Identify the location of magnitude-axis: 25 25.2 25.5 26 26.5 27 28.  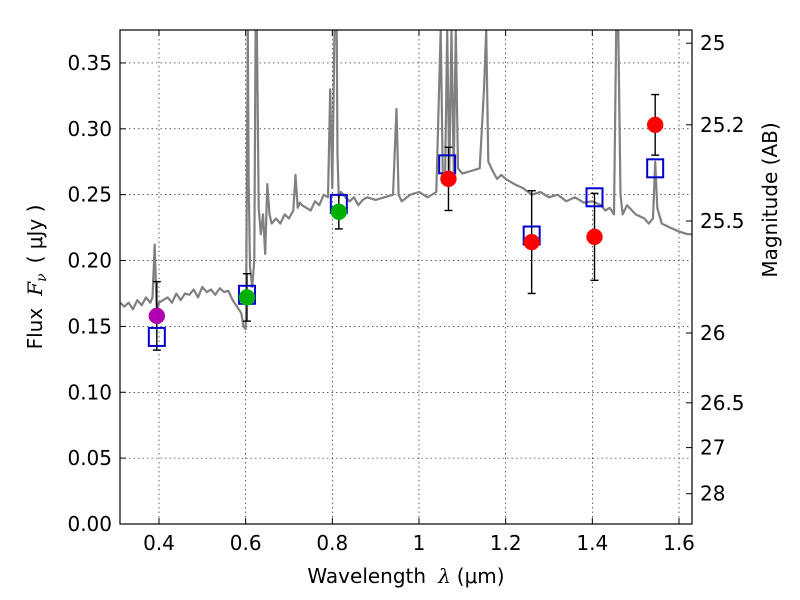
(715, 268).